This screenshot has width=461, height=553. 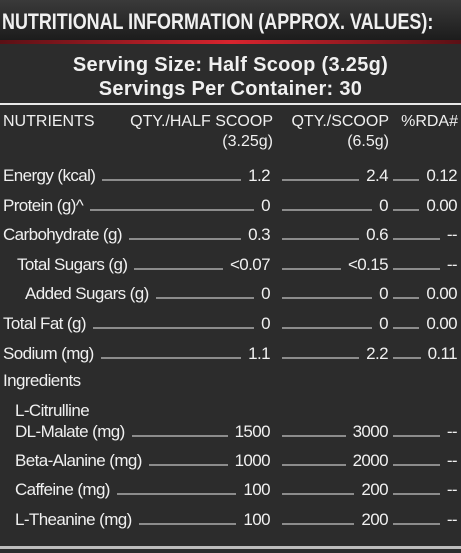 What do you see at coordinates (143, 489) in the screenshot?
I see `cell-group: Caffeine (mg) 100` at bounding box center [143, 489].